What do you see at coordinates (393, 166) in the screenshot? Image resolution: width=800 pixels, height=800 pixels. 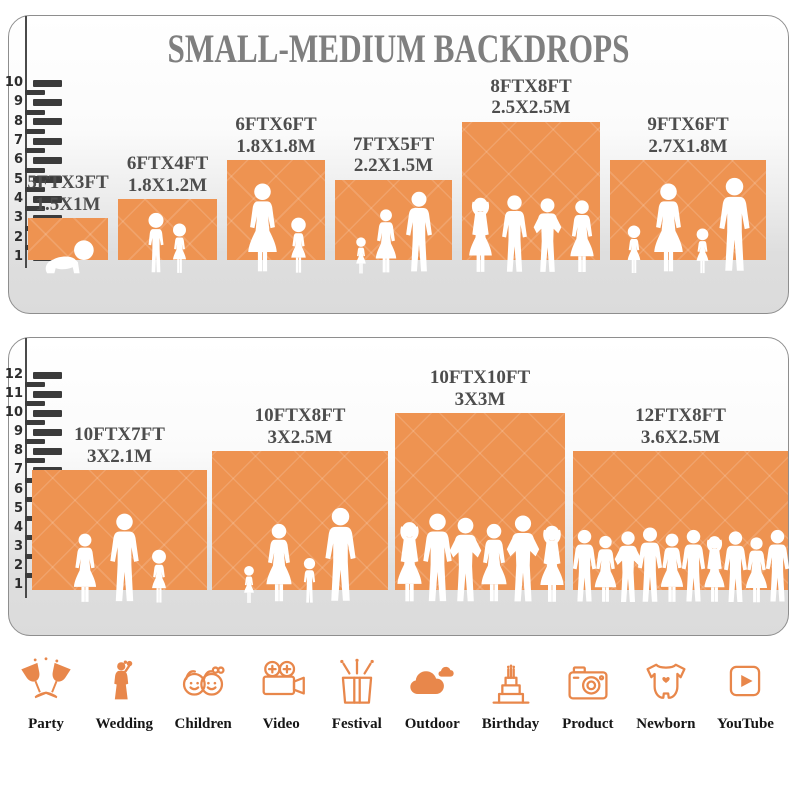 I see `bar-size-meters: 2.2X1.5M` at bounding box center [393, 166].